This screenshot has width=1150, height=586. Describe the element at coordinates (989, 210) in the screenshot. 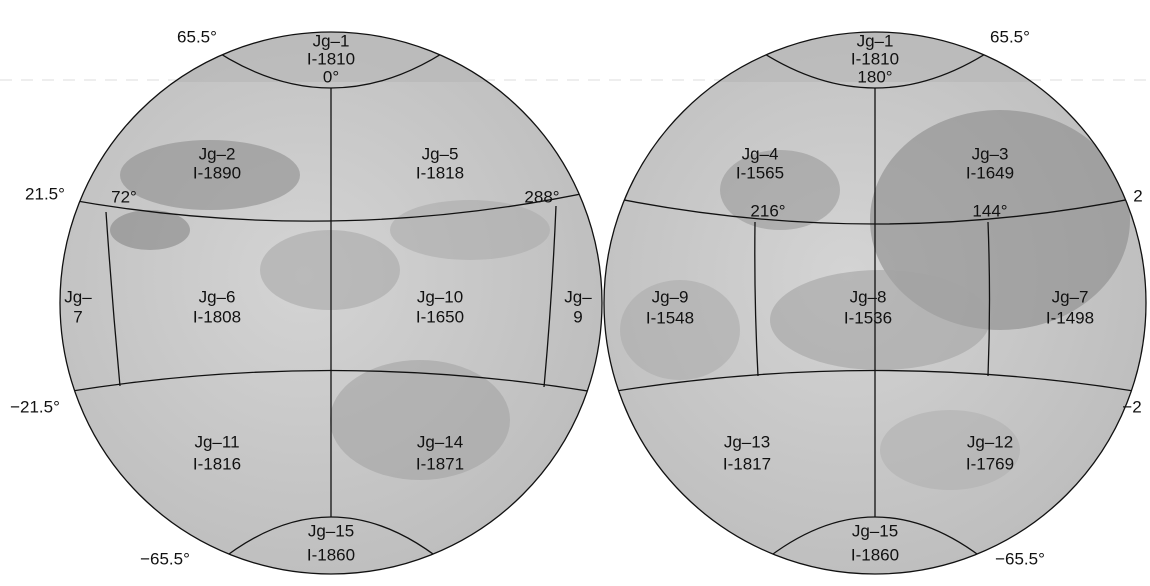

I see `coordinate-label: 144°` at that location.